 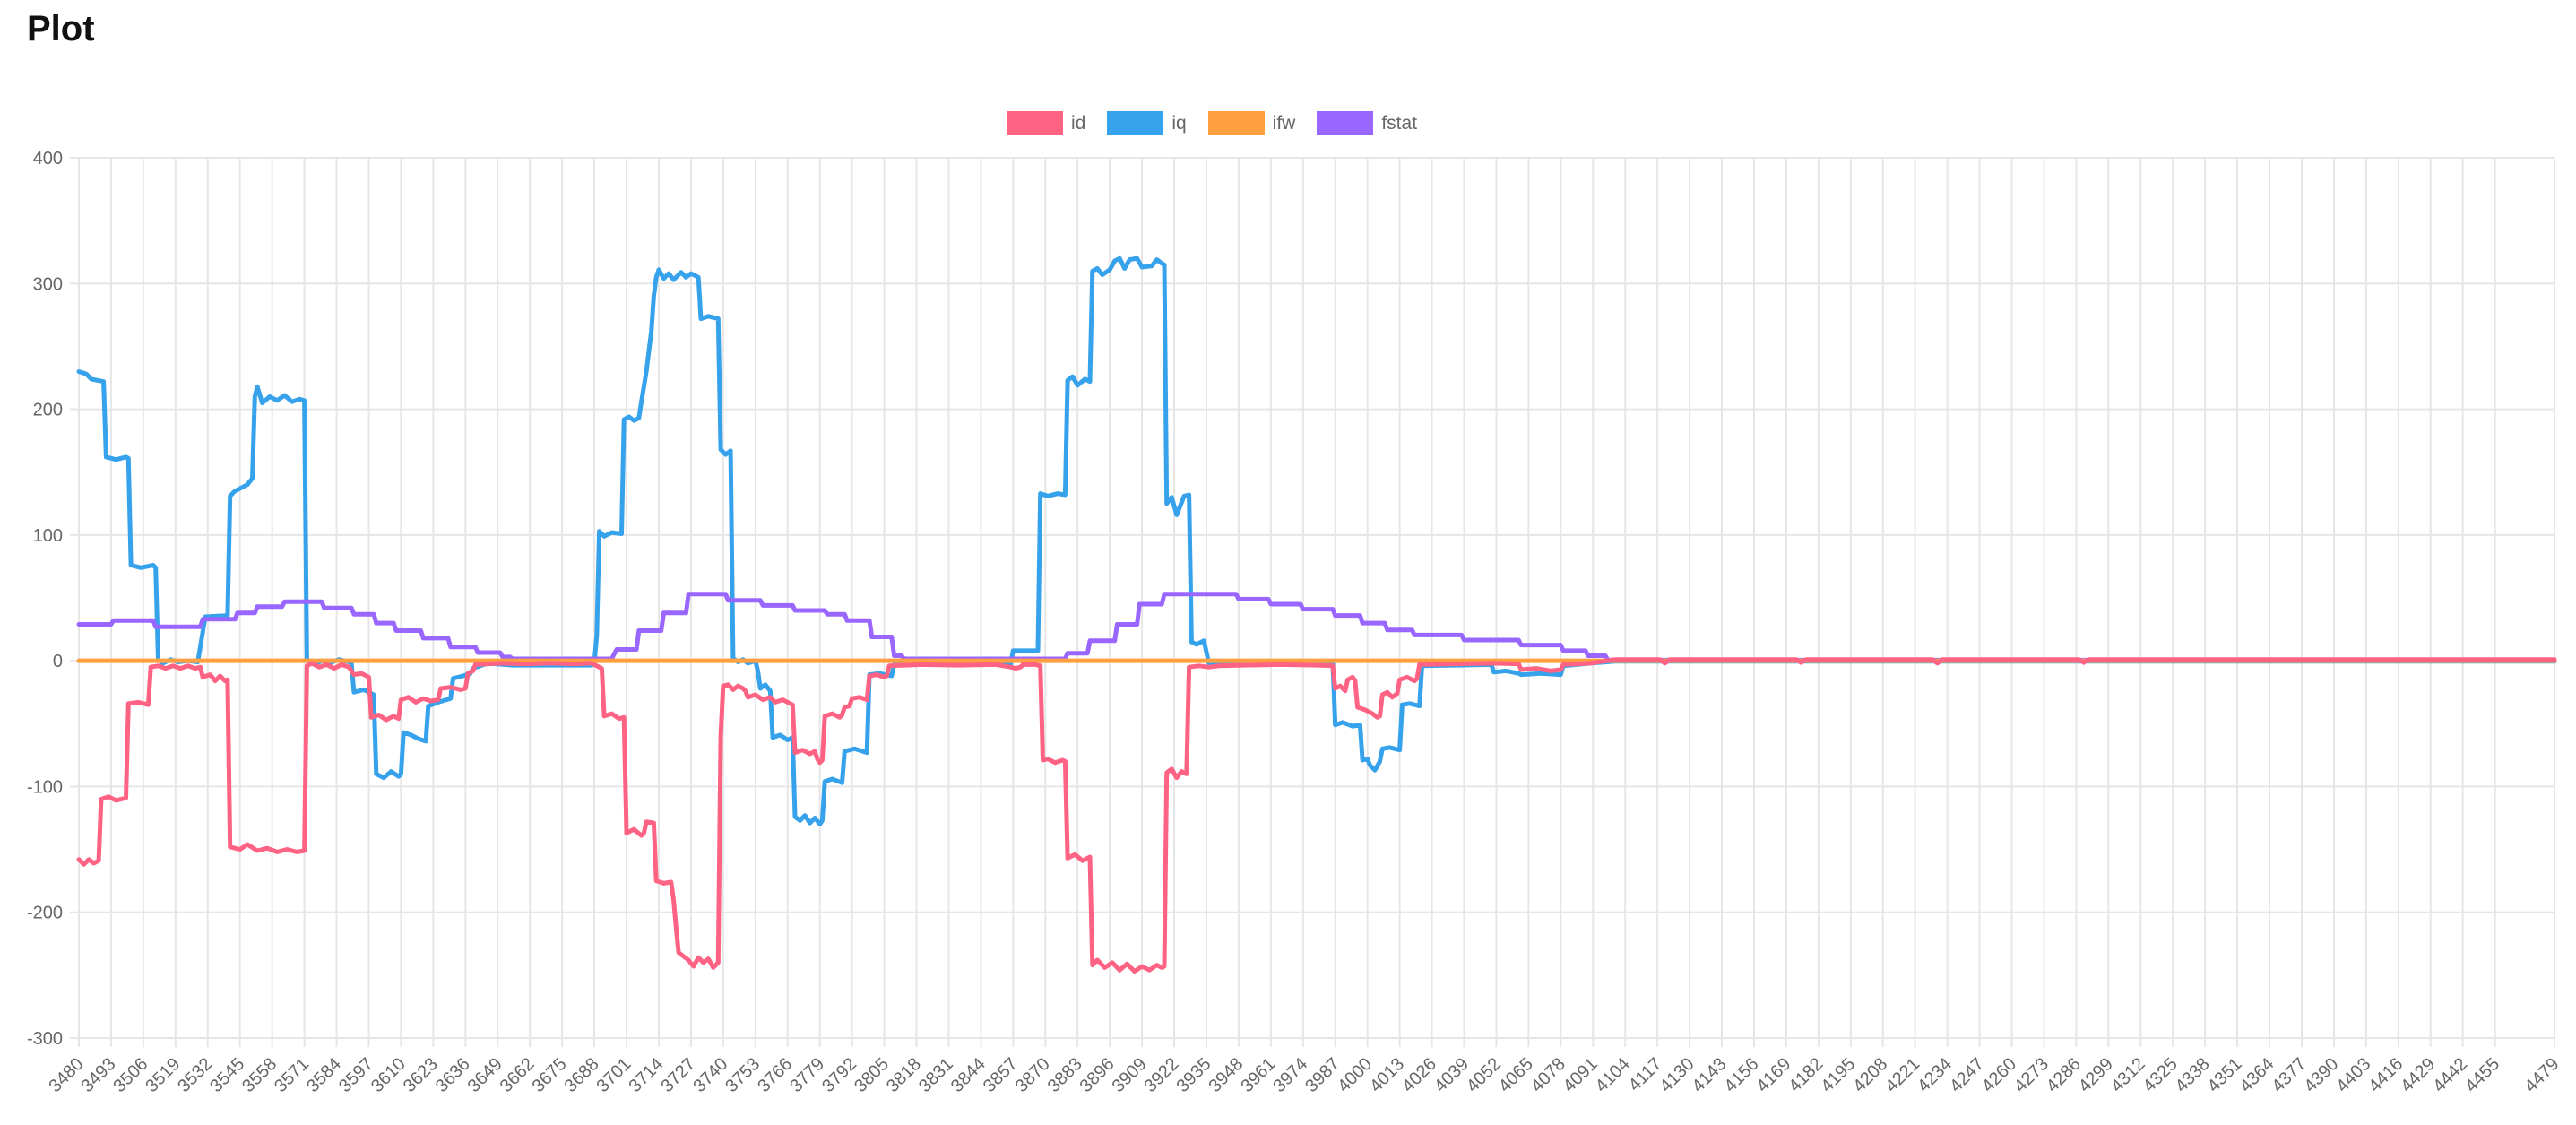 What do you see at coordinates (45, 1039) in the screenshot?
I see `y-tick-label: -300` at bounding box center [45, 1039].